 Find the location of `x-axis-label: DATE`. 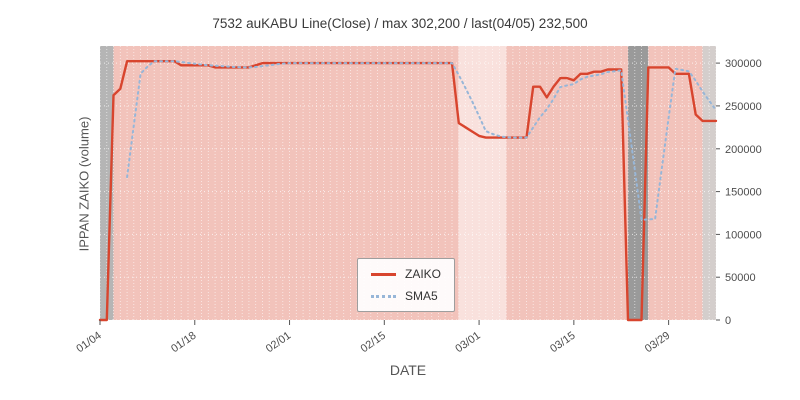

x-axis-label: DATE is located at coordinates (408, 370).